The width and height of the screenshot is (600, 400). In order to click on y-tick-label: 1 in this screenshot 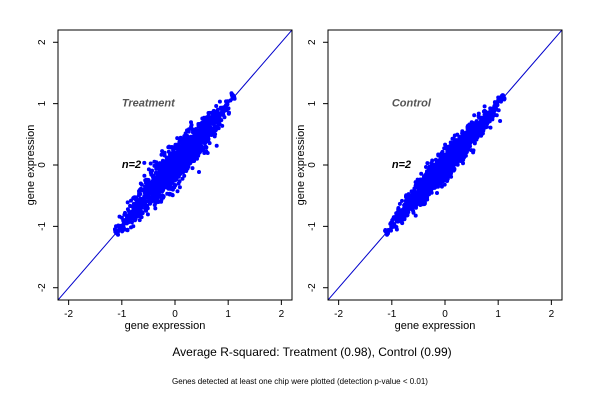, I will do `click(42, 103)`.